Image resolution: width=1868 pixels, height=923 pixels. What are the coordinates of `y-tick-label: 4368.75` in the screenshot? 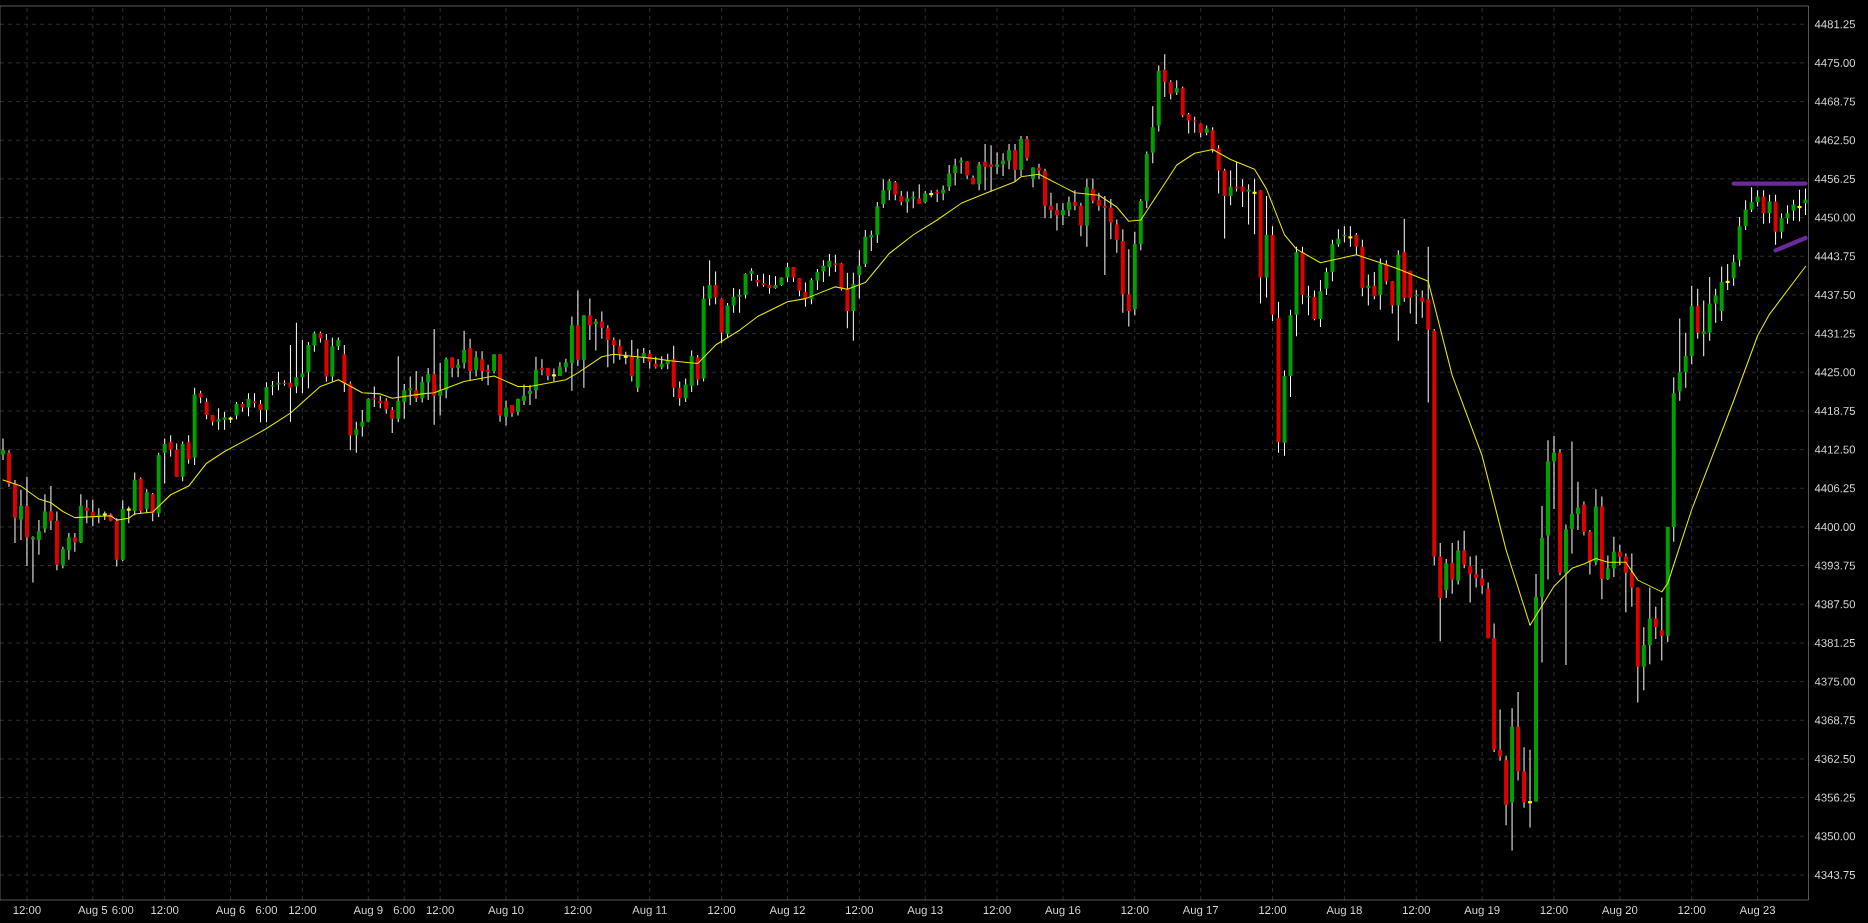 It's located at (1835, 720).